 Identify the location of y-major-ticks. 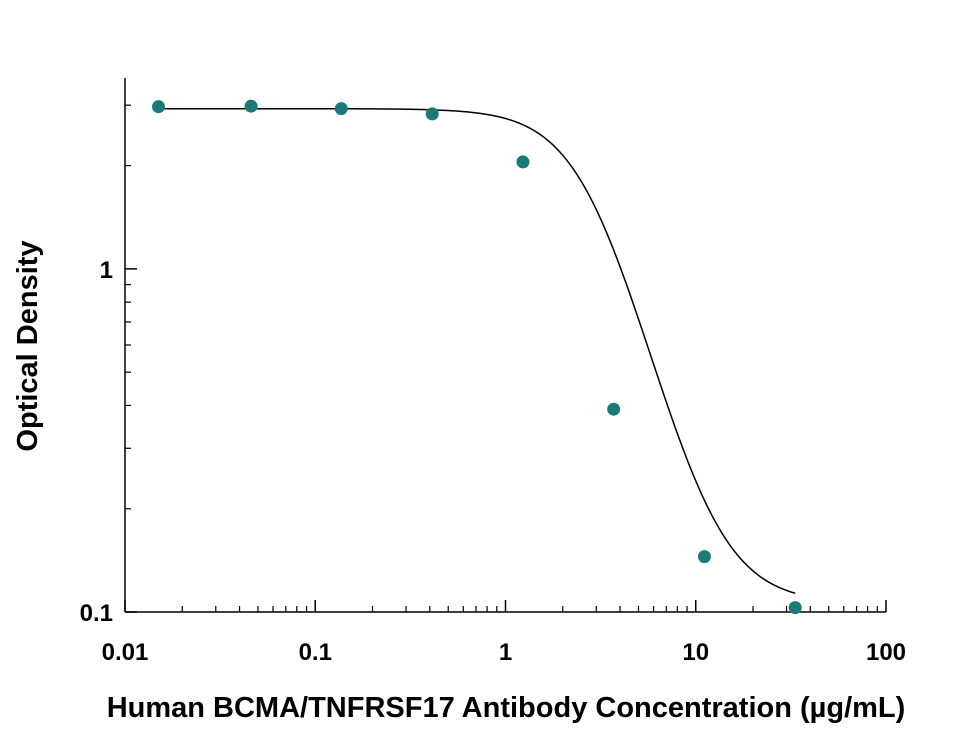
(131, 440).